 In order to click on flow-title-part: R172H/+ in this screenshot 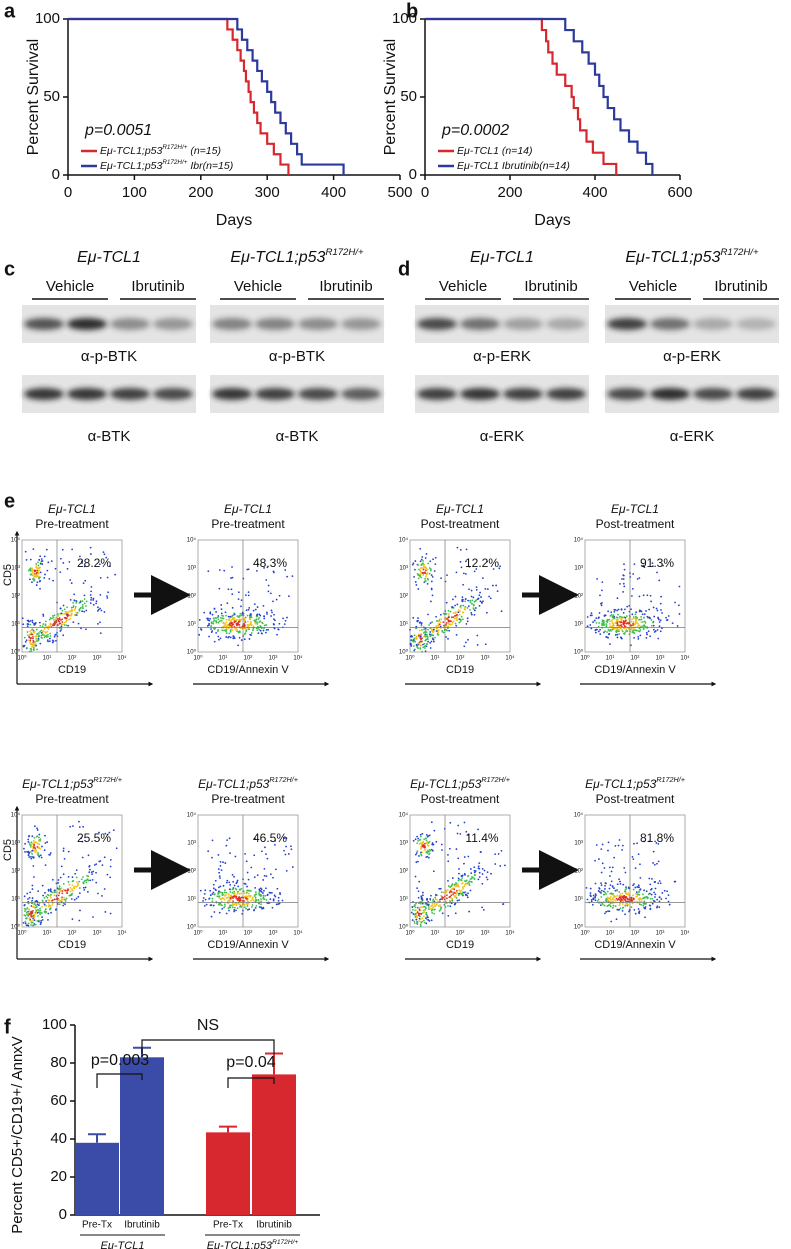, I will do `click(495, 779)`.